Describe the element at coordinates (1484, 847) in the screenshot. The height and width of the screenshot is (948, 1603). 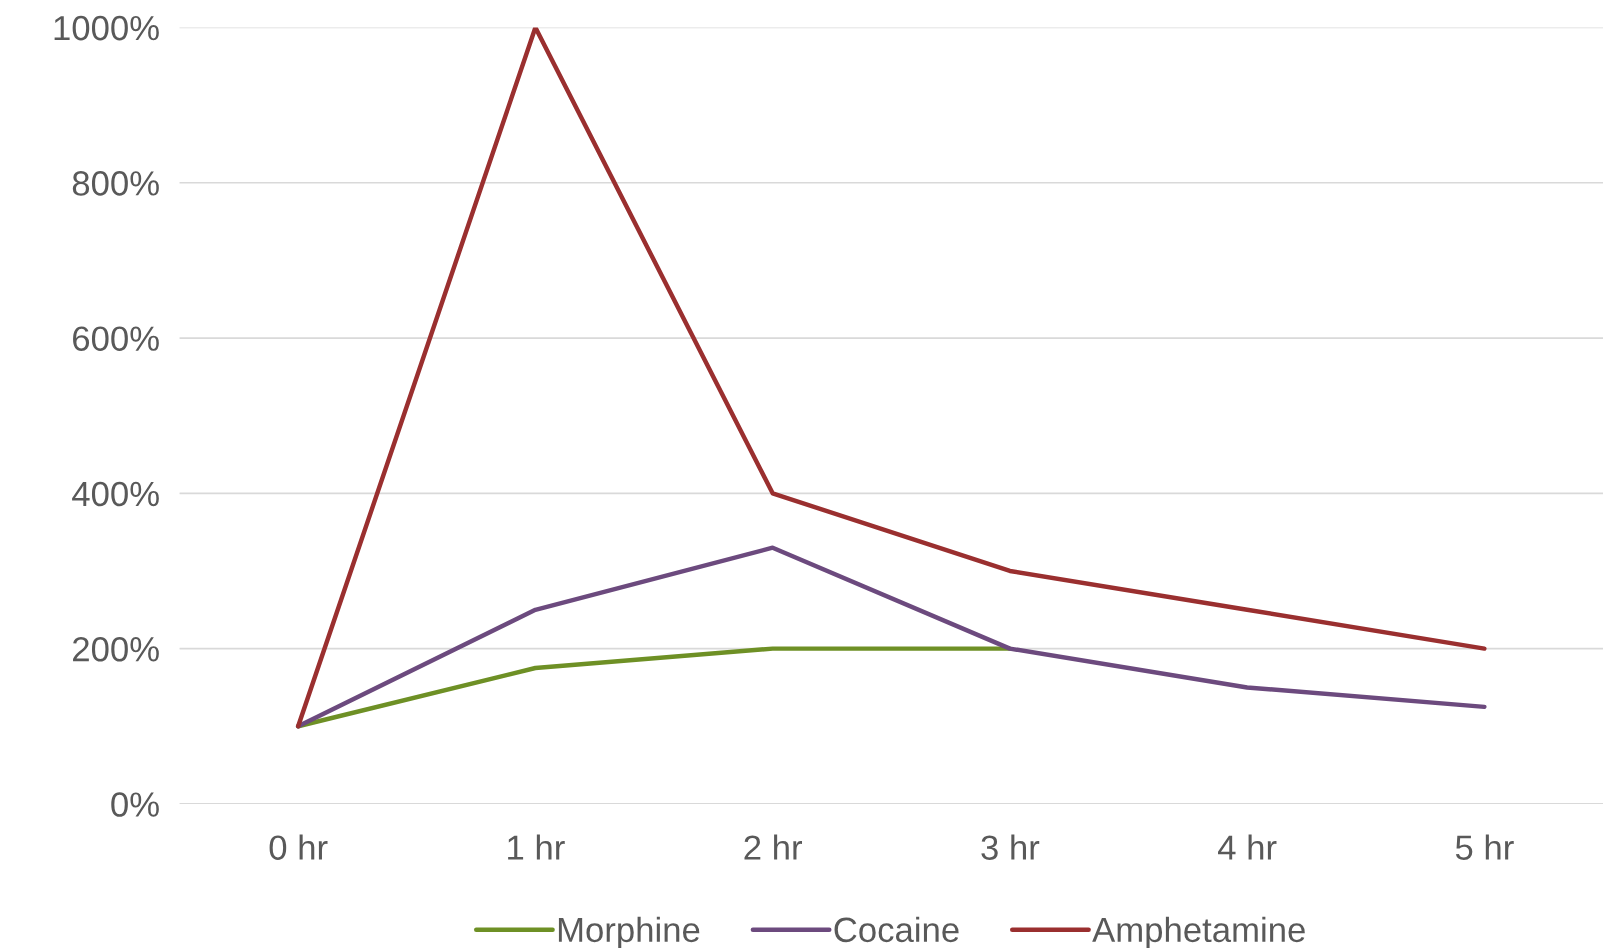
I see `x-tick-label: 5 hr` at that location.